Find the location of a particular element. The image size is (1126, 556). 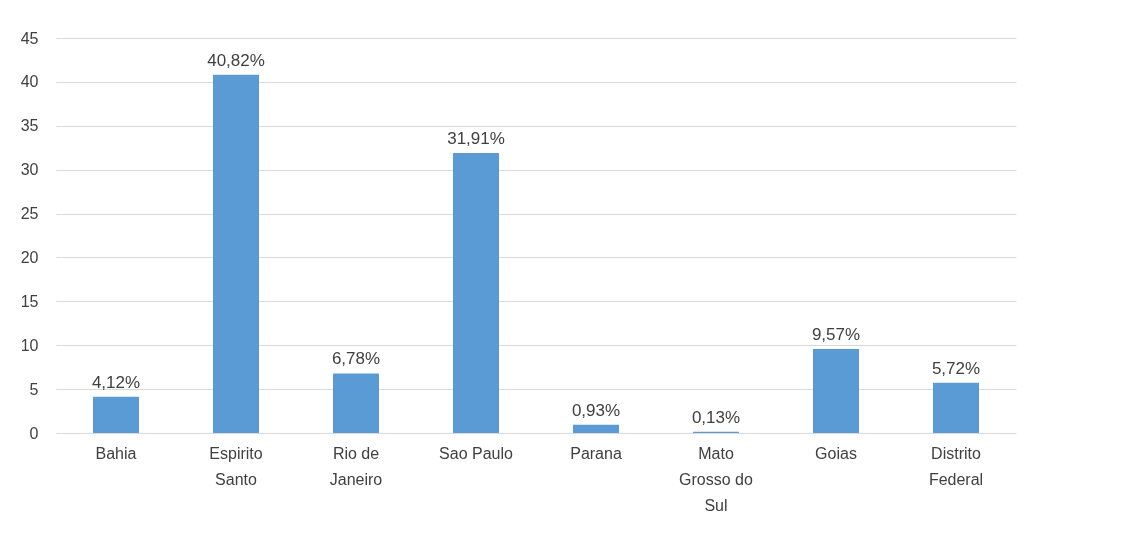

data-label: 0,13% is located at coordinates (716, 417).